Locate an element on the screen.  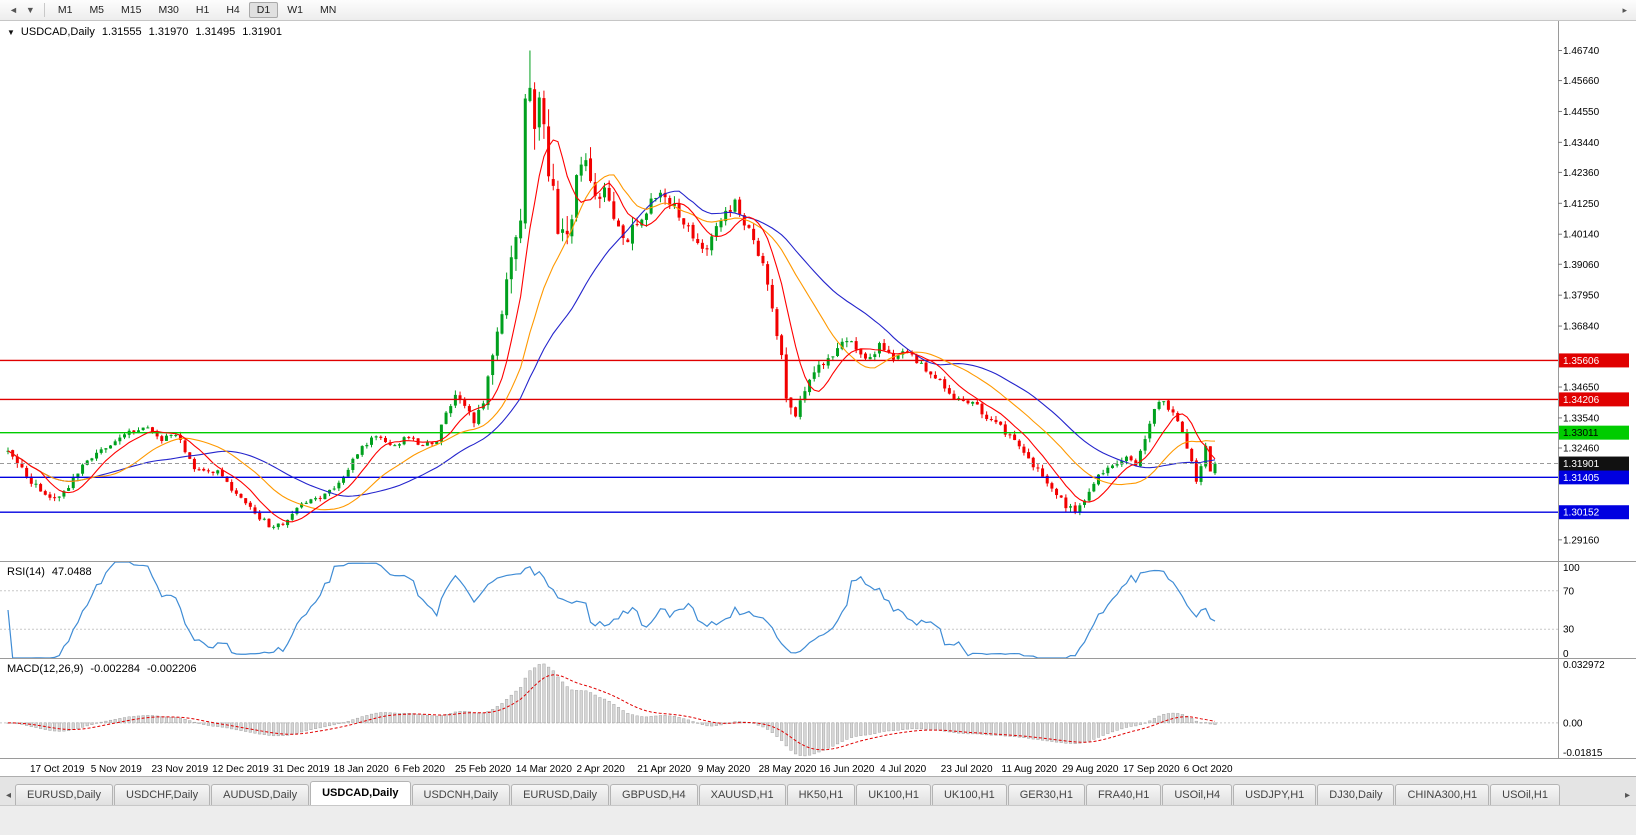
timeframe-button-H1: H1 is located at coordinates (202, 10).